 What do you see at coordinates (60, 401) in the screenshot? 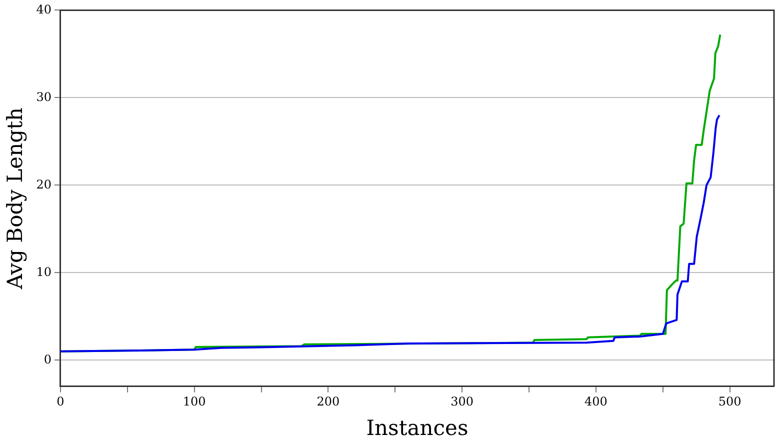
I see `x-tick-label: 0` at bounding box center [60, 401].